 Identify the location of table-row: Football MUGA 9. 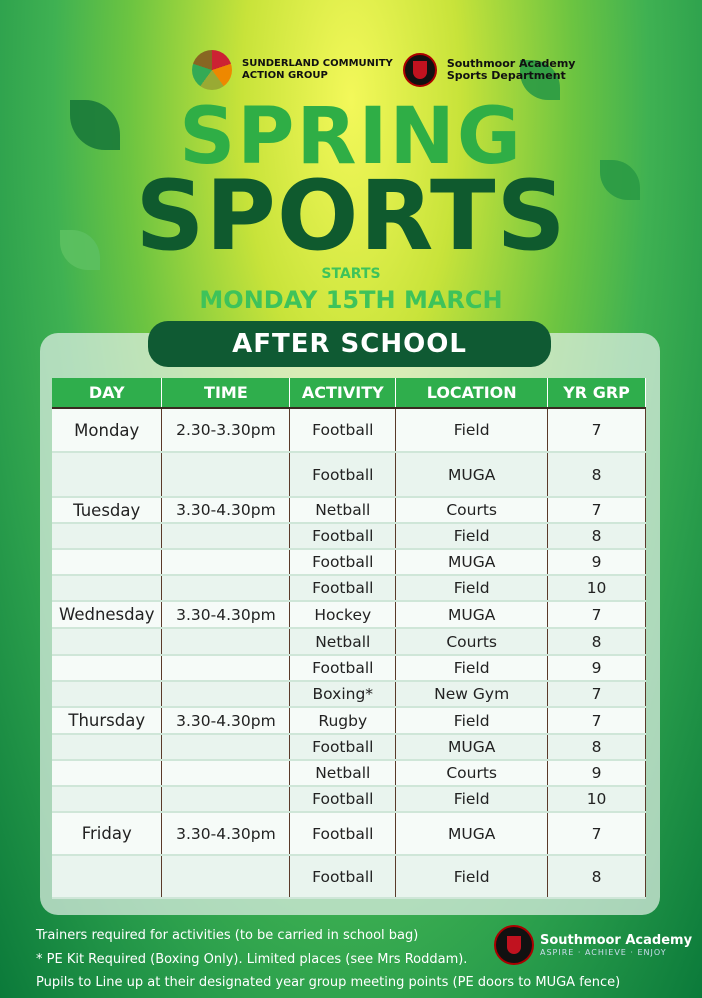
(349, 562).